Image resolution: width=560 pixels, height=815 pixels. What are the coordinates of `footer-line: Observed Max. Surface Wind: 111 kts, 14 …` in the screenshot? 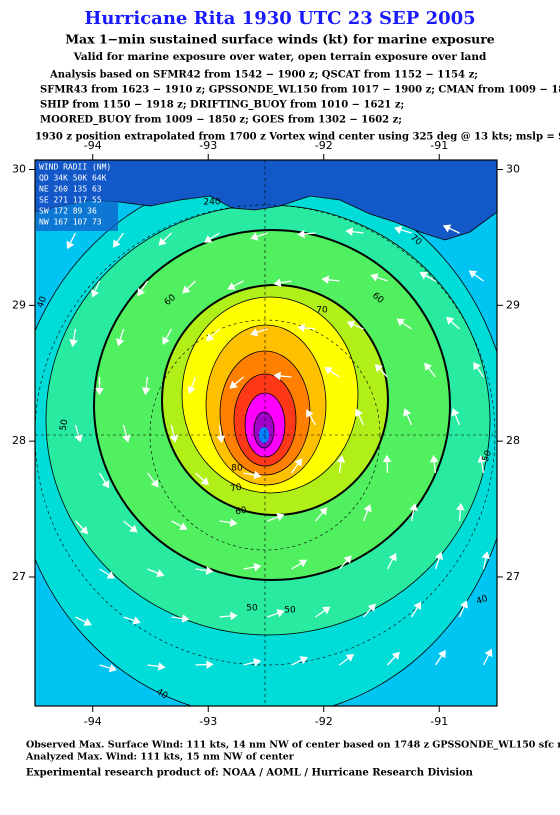 It's located at (293, 745).